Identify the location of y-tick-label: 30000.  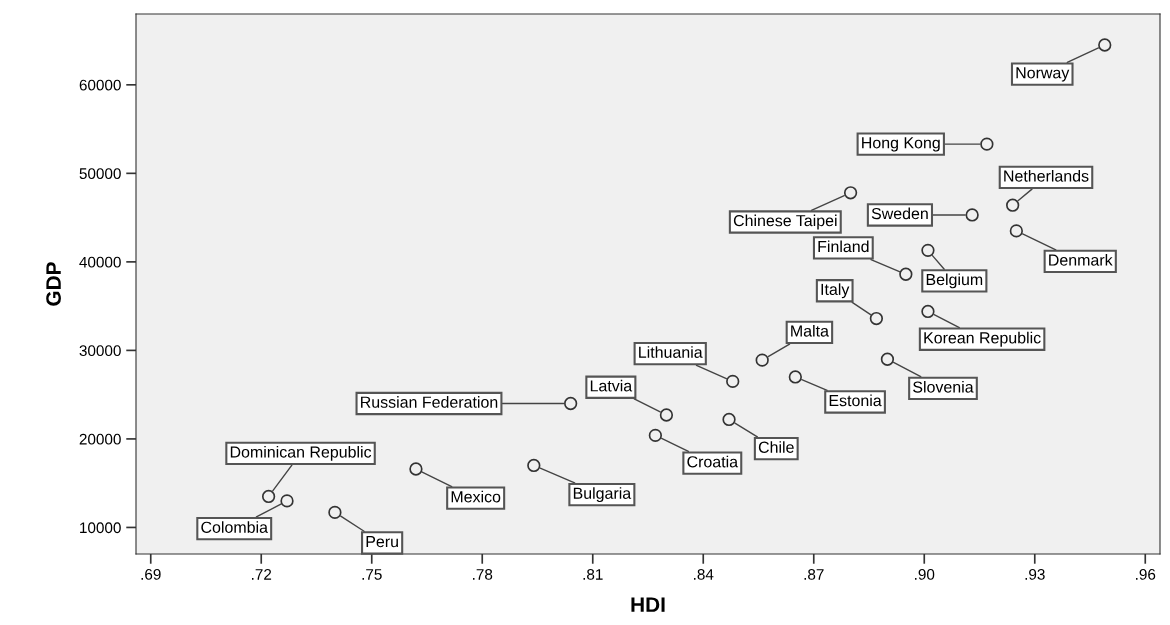
(100, 351).